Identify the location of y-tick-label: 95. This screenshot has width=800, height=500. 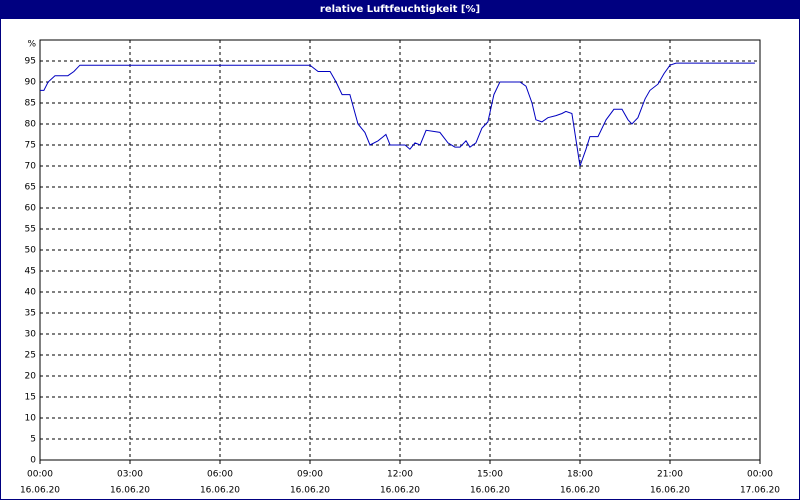
(30, 62).